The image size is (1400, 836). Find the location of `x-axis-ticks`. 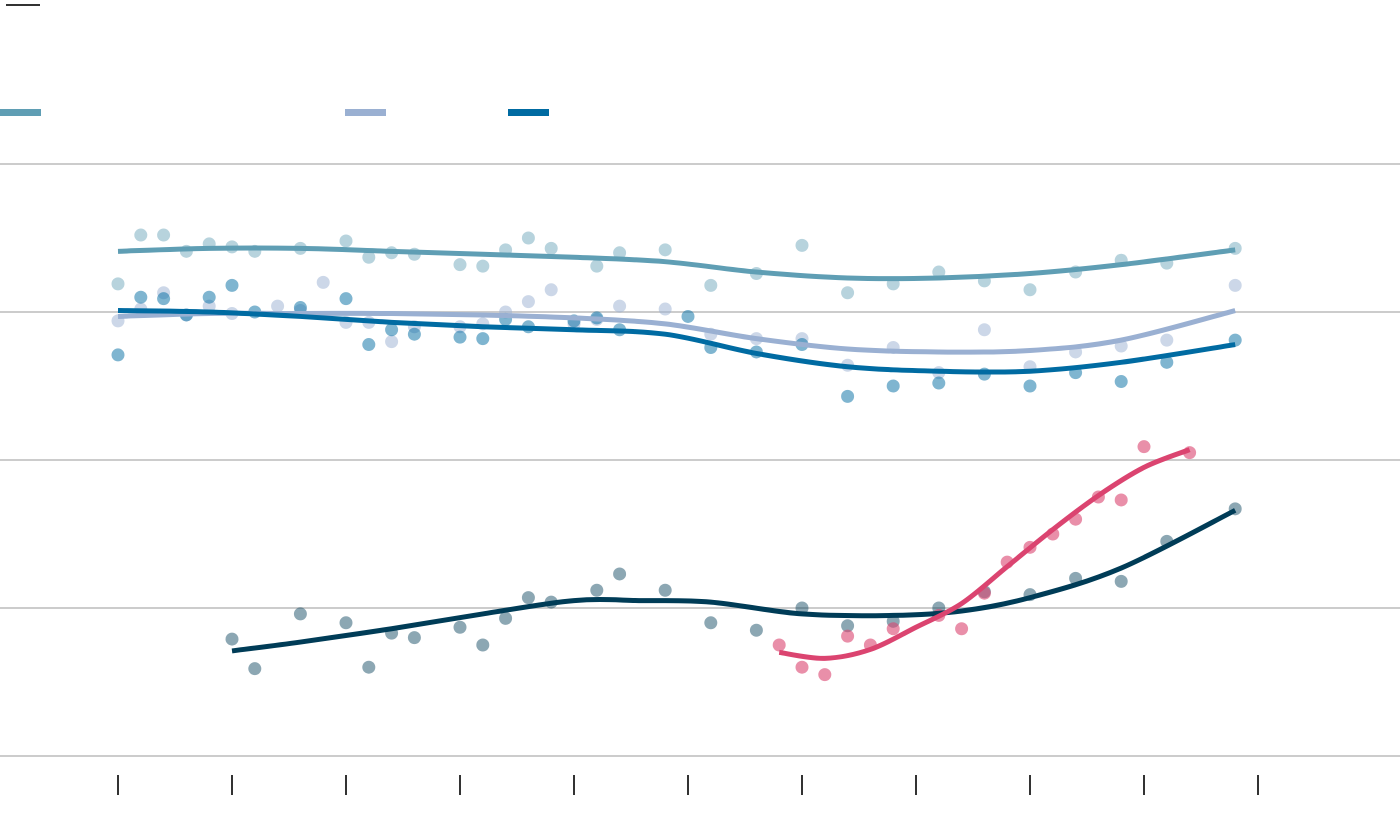

x-axis-ticks is located at coordinates (688, 785).